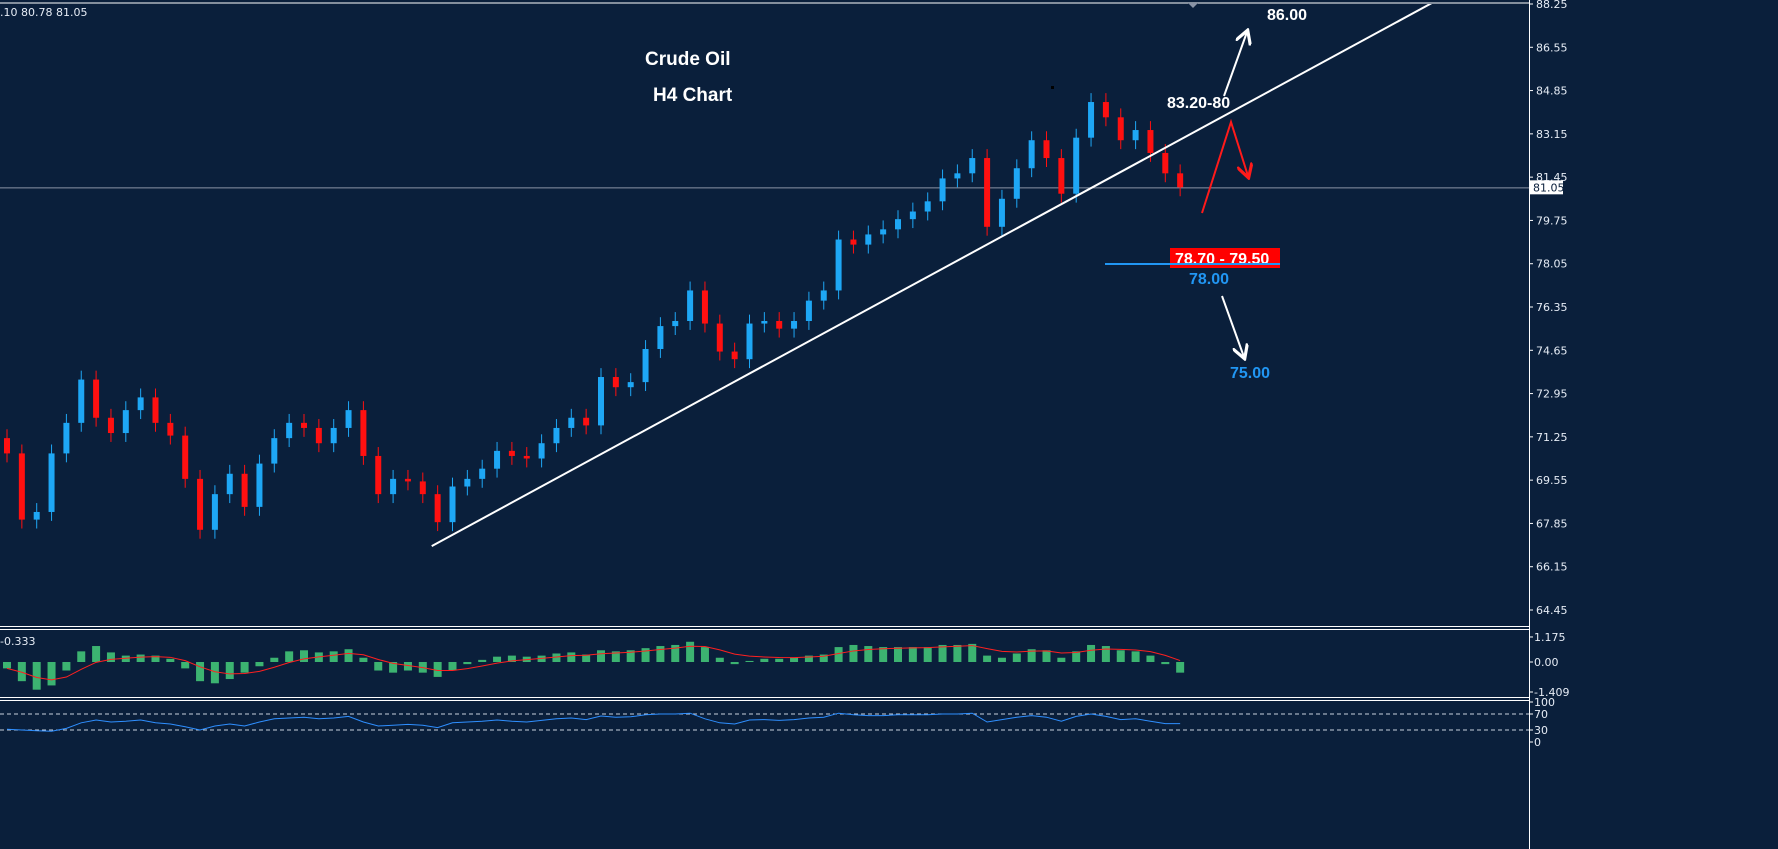 This screenshot has height=849, width=1778. Describe the element at coordinates (1552, 307) in the screenshot. I see `price-tick-label: 76.35` at that location.